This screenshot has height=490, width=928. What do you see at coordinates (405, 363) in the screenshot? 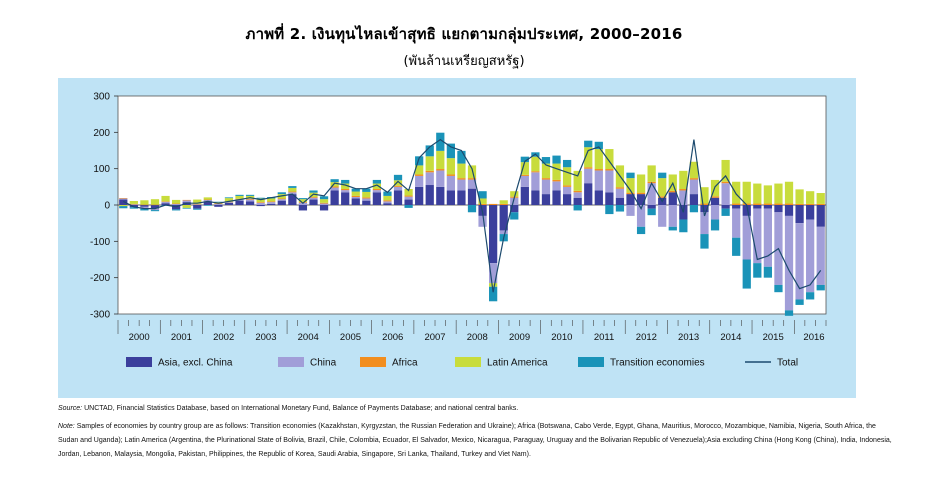
I see `legend-label-africa: Africa` at bounding box center [405, 363].